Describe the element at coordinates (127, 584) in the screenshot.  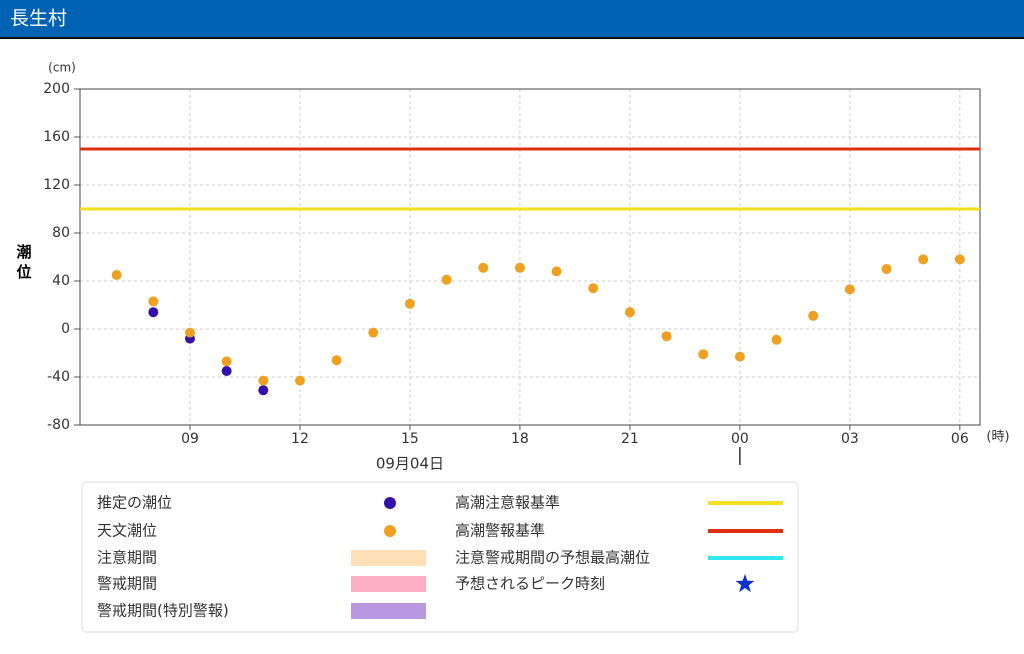
I see `legend-label: 警戒期間` at that location.